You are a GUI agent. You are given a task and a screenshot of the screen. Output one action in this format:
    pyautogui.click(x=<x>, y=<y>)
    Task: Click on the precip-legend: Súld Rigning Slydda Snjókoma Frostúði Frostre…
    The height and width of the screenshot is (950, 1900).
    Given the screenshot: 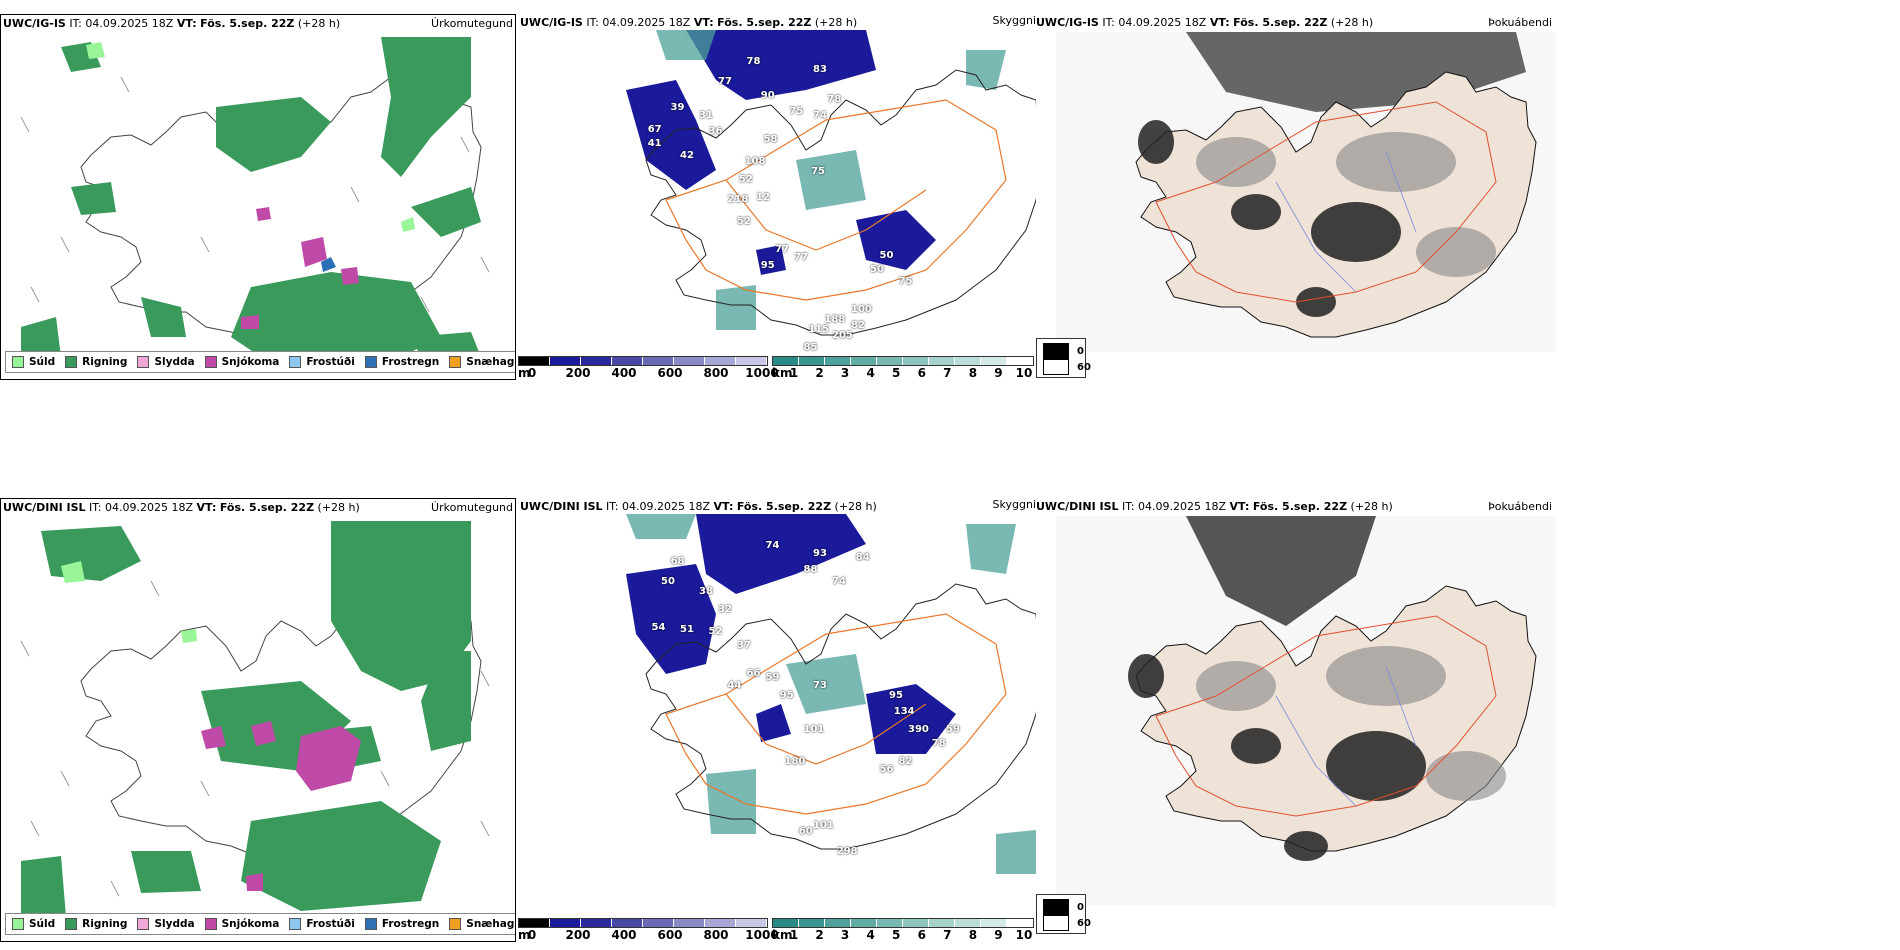 What is the action you would take?
    pyautogui.click(x=260, y=924)
    